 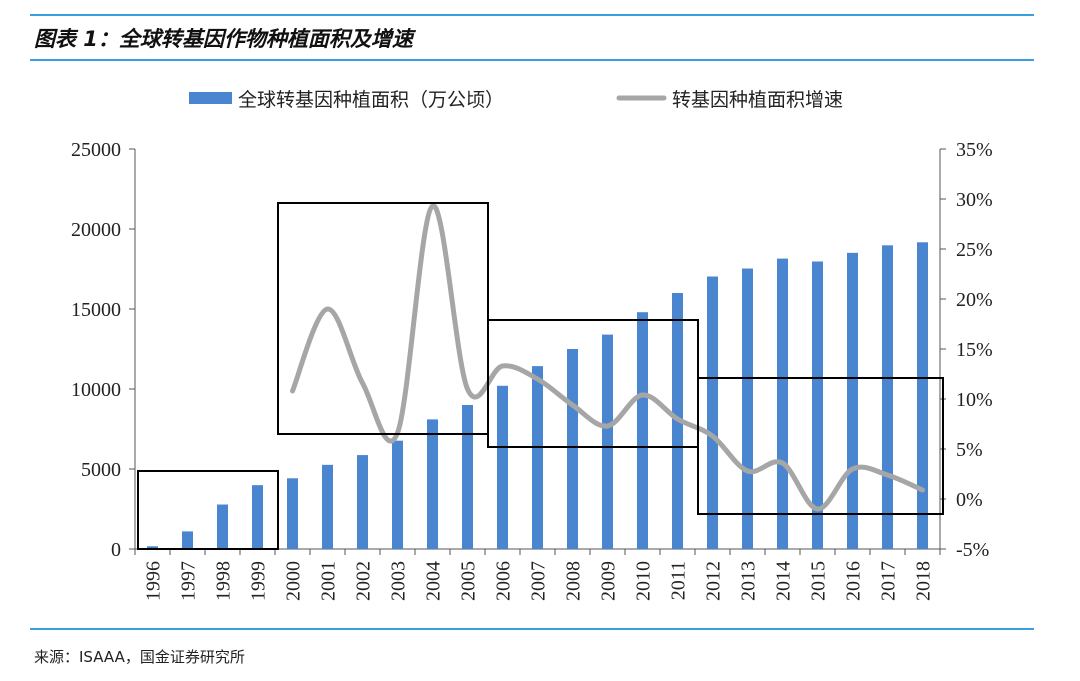 What do you see at coordinates (972, 550) in the screenshot?
I see `right-tick-label: -5%` at bounding box center [972, 550].